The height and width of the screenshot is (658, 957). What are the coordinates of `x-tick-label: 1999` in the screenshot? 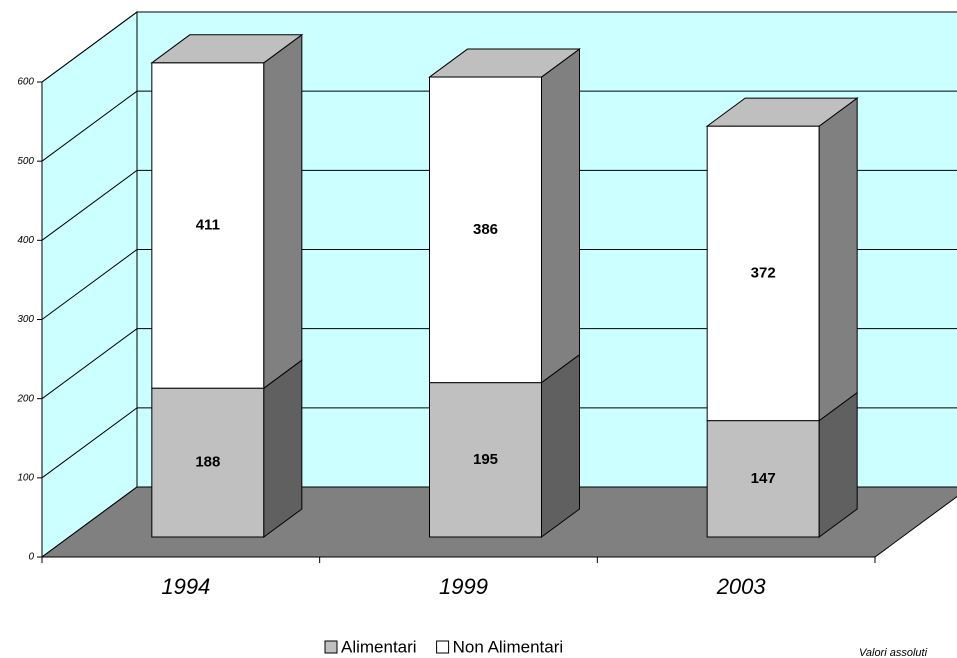 It's located at (463, 586).